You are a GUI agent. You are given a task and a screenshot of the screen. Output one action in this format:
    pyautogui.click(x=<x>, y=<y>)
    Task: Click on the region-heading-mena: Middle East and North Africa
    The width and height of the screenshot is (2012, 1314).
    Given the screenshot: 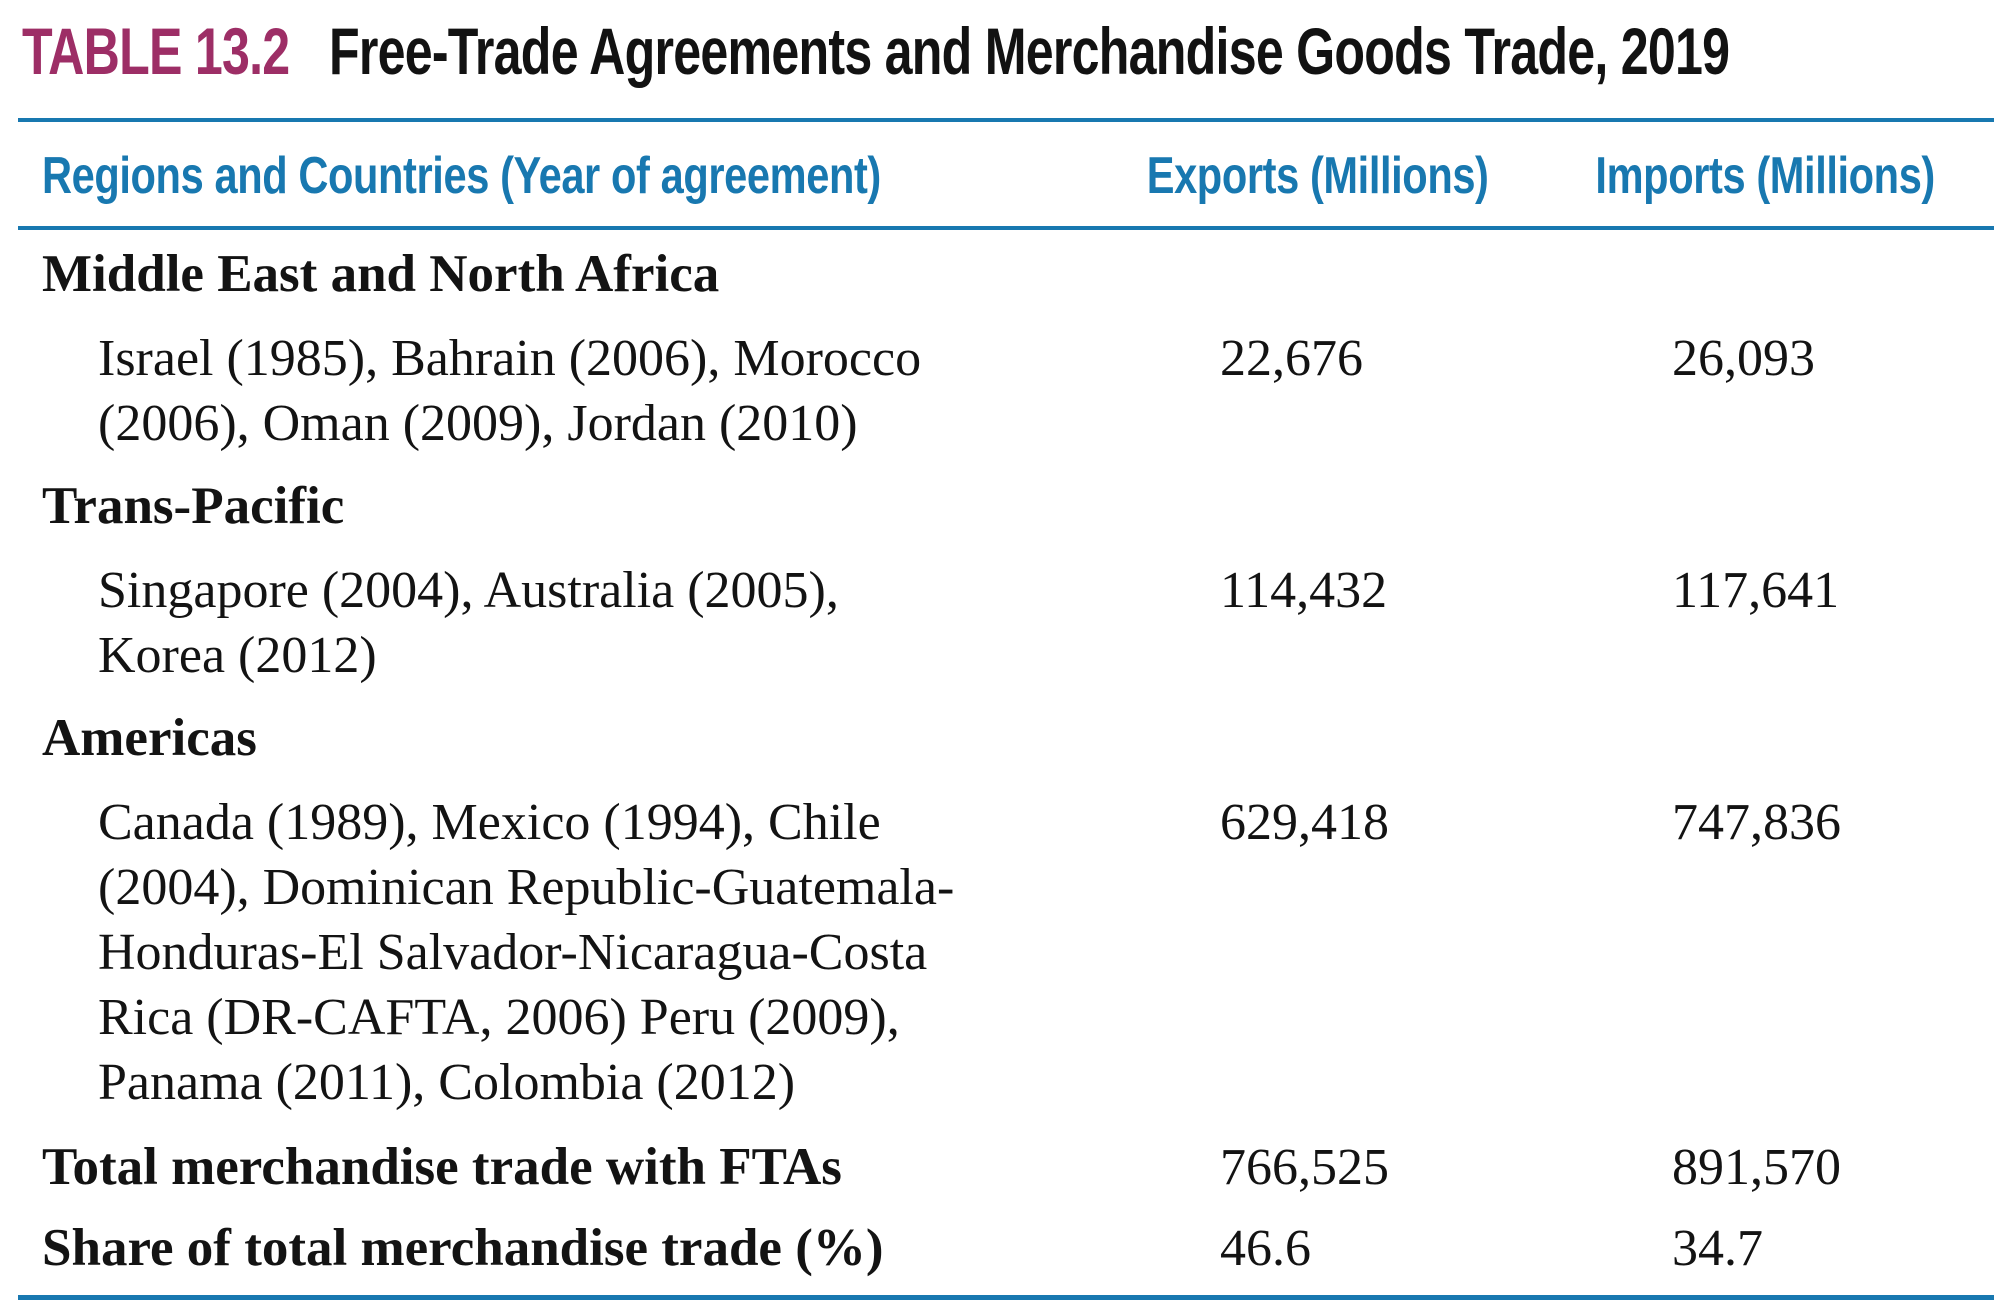 What is the action you would take?
    pyautogui.click(x=381, y=274)
    